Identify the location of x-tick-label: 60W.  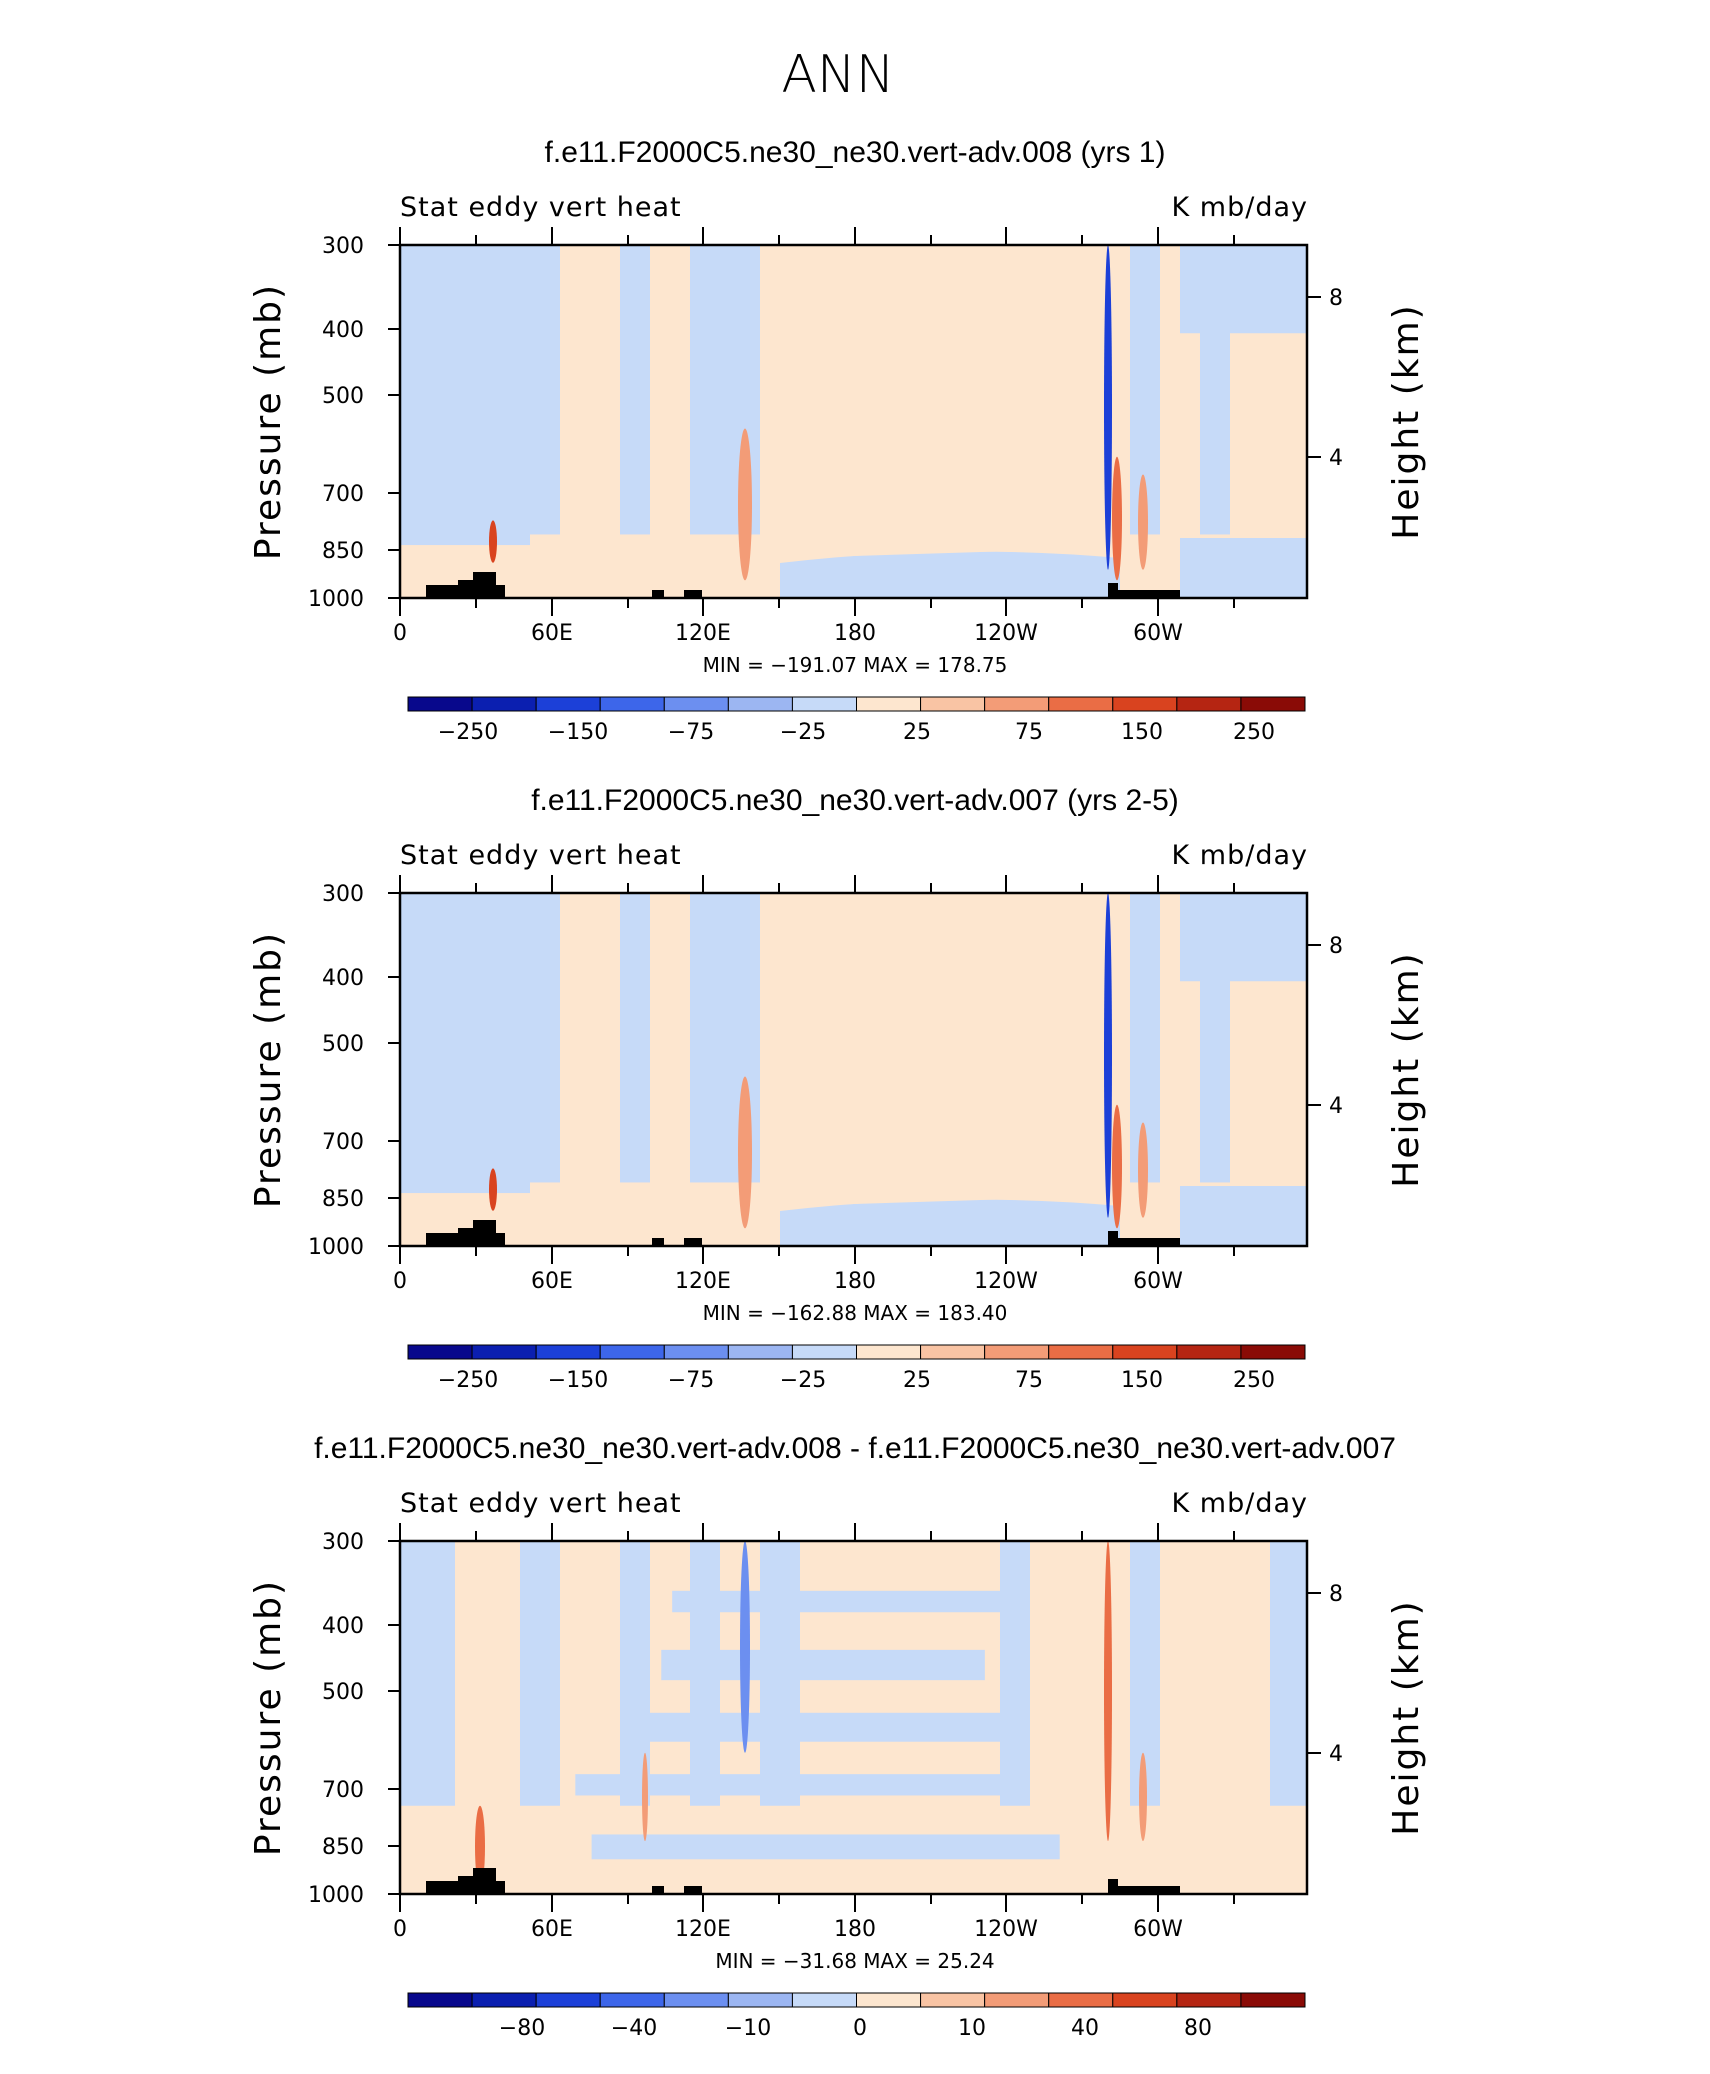
(1158, 1929).